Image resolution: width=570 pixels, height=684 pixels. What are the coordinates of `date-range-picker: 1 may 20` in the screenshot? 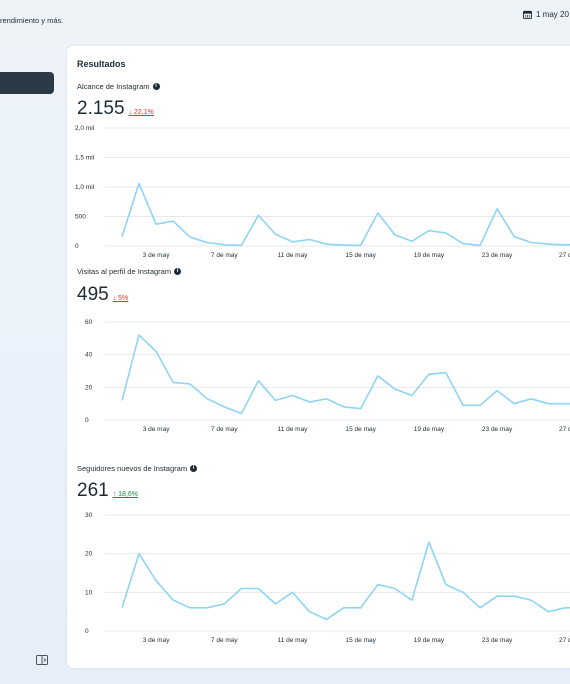 It's located at (546, 14).